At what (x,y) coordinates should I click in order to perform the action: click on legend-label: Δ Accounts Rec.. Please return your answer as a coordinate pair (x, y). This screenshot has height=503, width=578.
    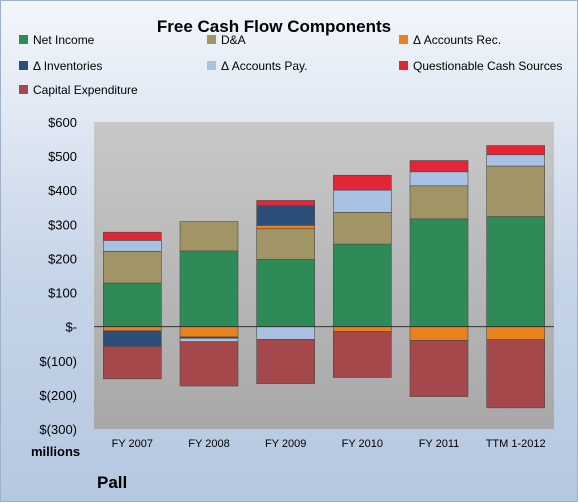
    Looking at the image, I should click on (457, 40).